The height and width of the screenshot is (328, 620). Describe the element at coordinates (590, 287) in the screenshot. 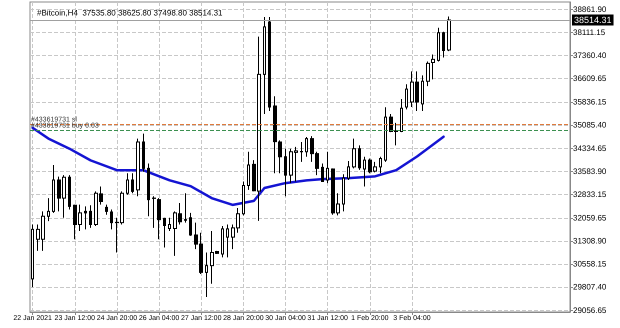

I see `y-tick-label: 29807.40` at that location.